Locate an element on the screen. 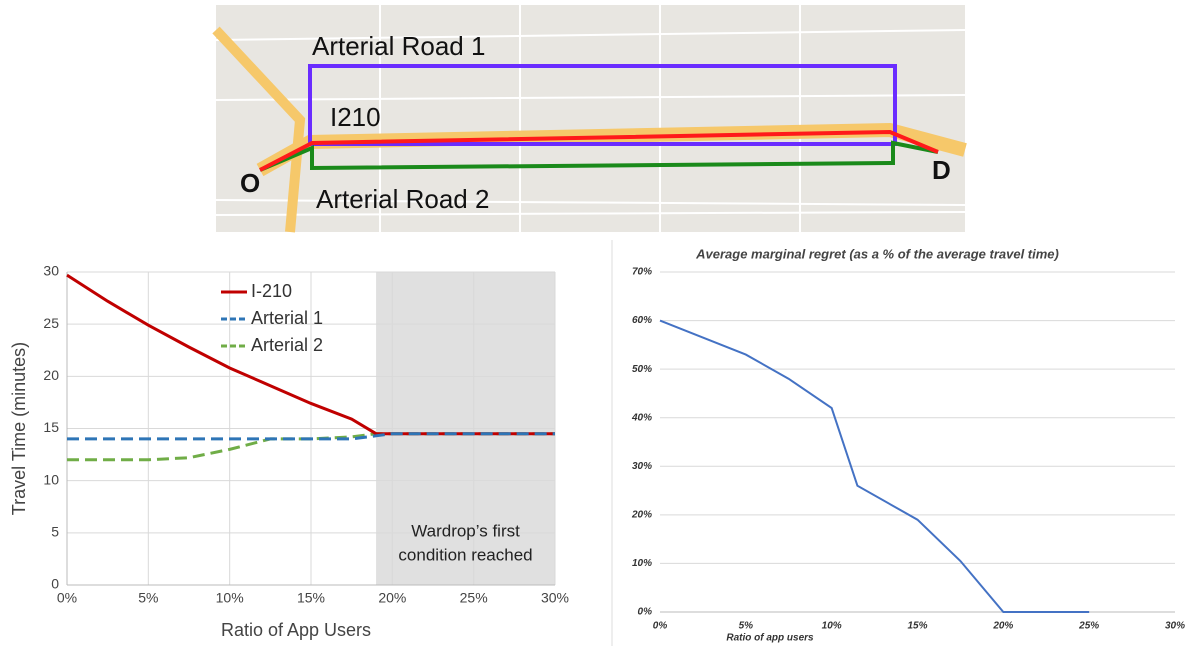 The height and width of the screenshot is (646, 1188). legend-label: I-210 is located at coordinates (271, 291).